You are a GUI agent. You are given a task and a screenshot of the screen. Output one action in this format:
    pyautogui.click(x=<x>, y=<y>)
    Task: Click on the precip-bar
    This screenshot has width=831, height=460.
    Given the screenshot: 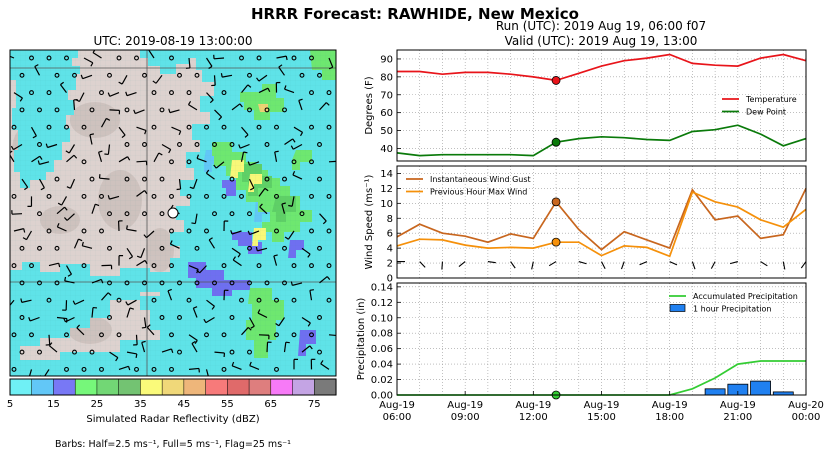 What is the action you would take?
    pyautogui.click(x=715, y=392)
    